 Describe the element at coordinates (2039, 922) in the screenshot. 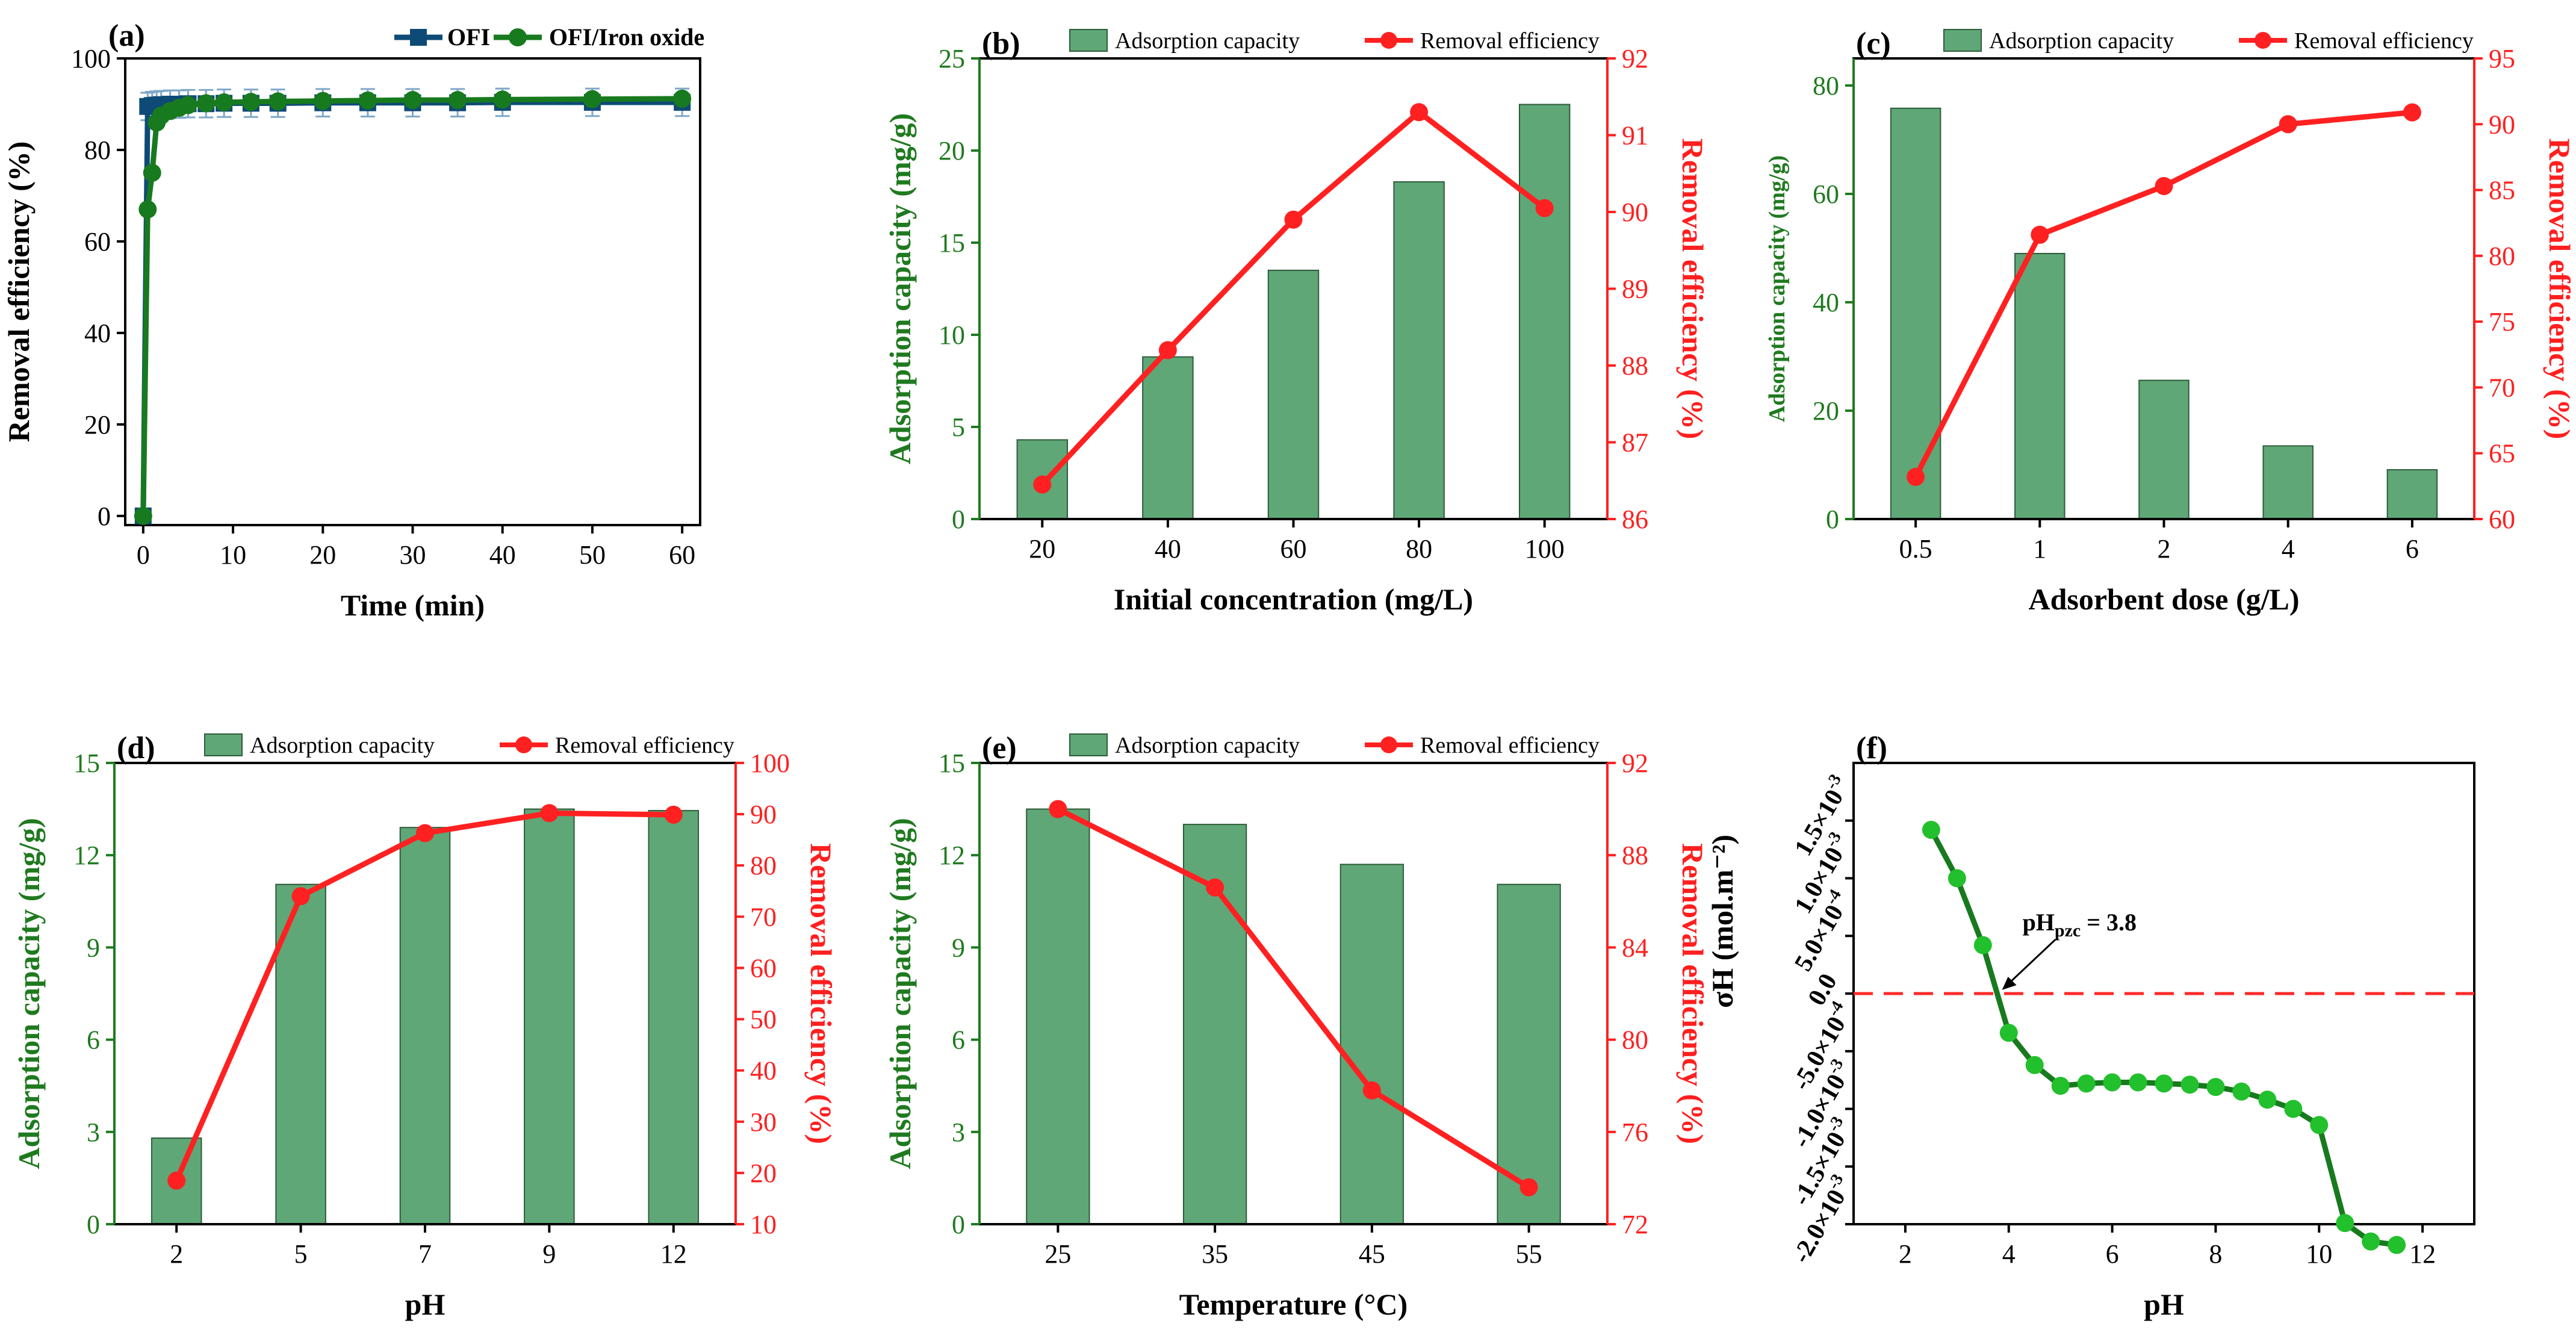

I see `annotation-text: pH` at that location.